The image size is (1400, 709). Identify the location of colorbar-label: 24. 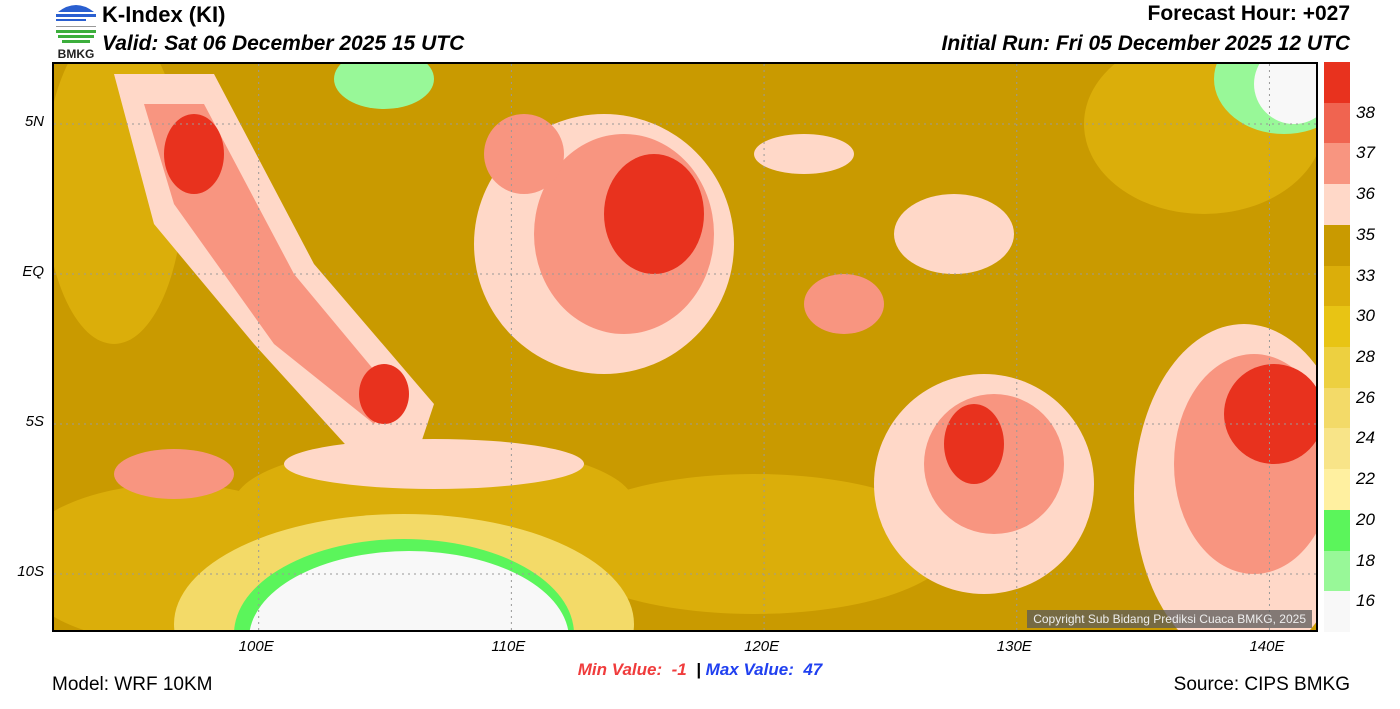
(1365, 438).